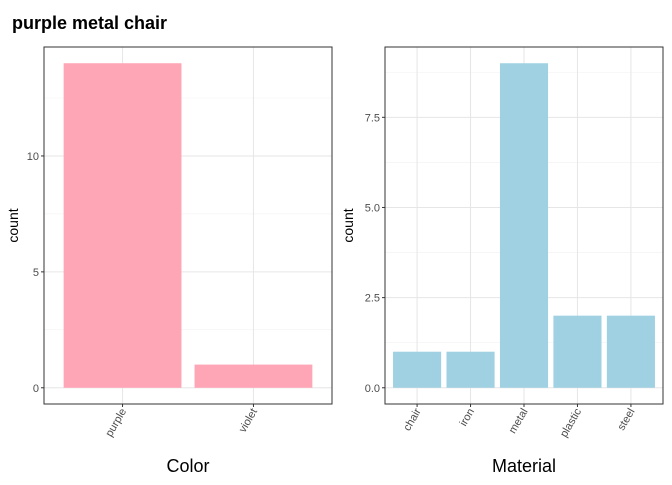 The image size is (672, 485). I want to click on color-ytick-label: 10, so click(33, 157).